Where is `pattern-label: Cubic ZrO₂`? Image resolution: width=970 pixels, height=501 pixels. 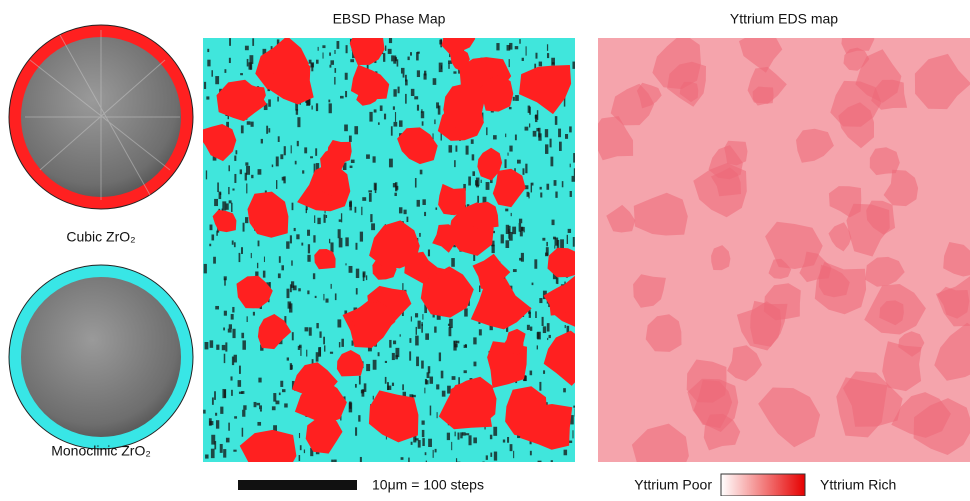 pattern-label: Cubic ZrO₂ is located at coordinates (100, 237).